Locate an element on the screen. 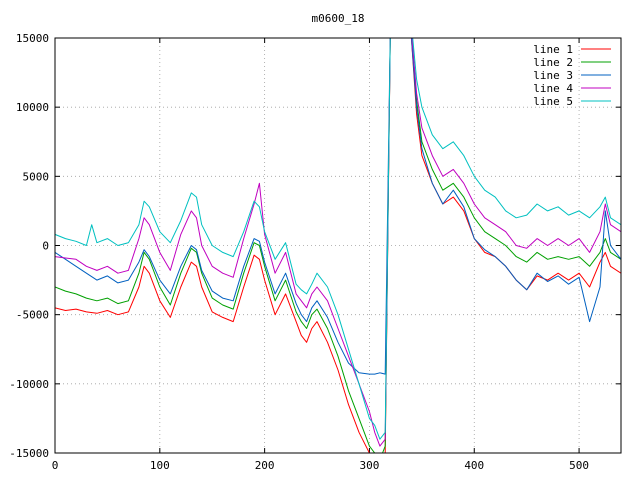 Image resolution: width=640 pixels, height=480 pixels. x-tick-label: 500 is located at coordinates (579, 465).